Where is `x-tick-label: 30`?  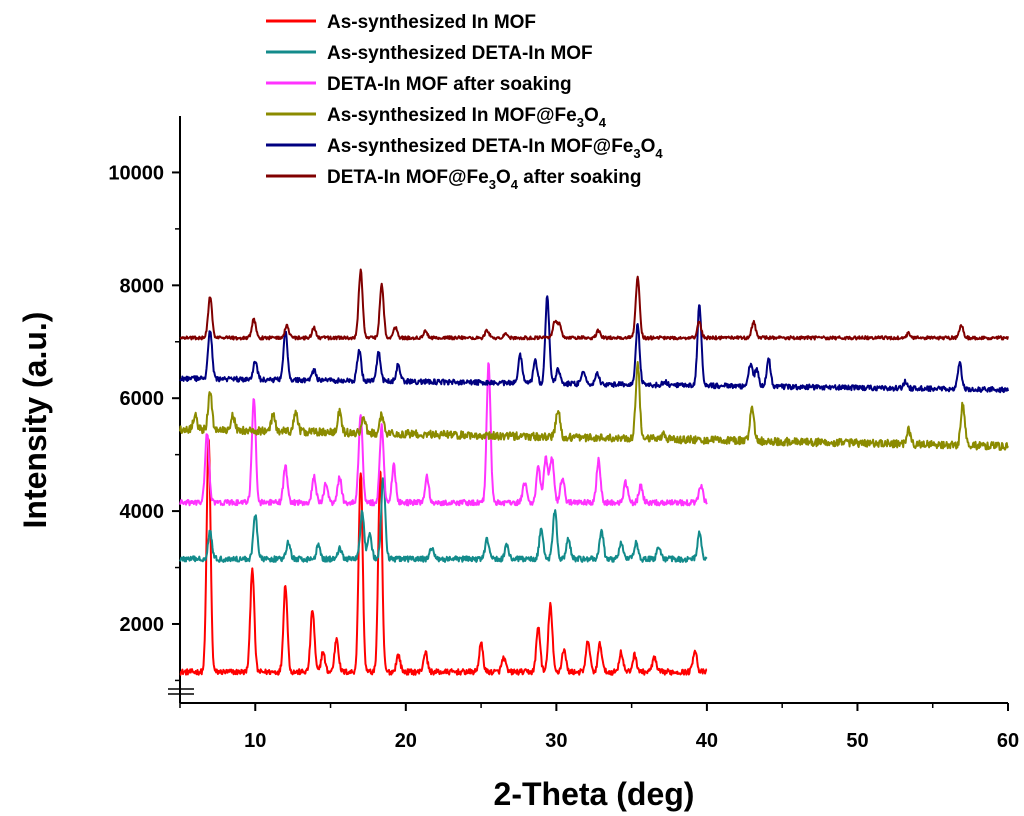 x-tick-label: 30 is located at coordinates (556, 741).